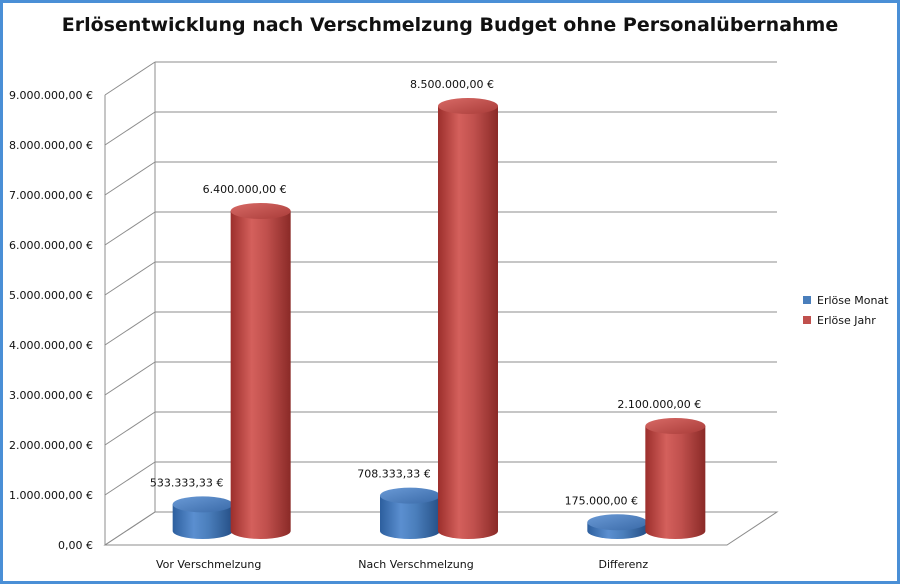  I want to click on x-tick-label: Nach Verschmelzung, so click(415, 564).